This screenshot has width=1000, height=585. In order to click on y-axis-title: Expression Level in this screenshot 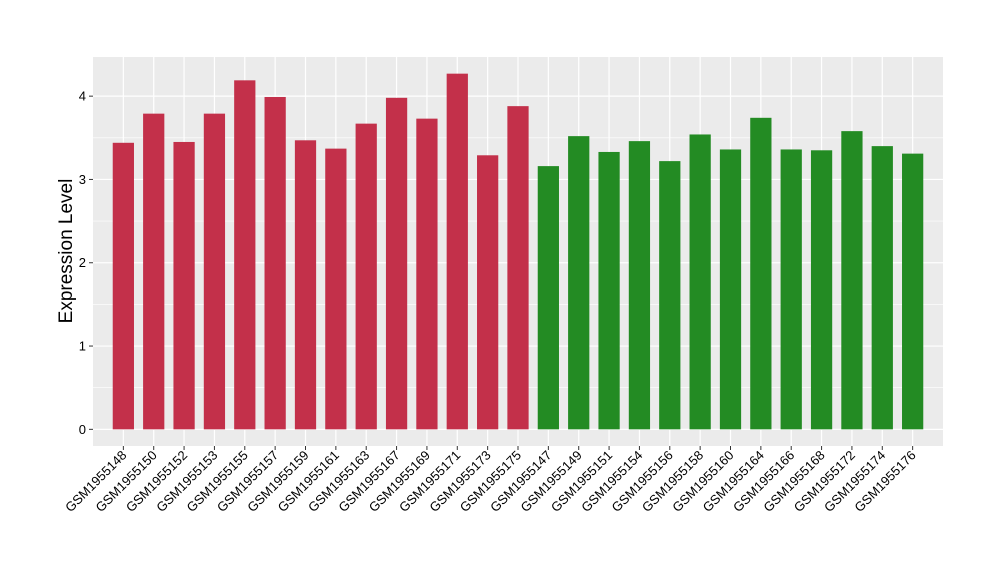, I will do `click(66, 251)`.